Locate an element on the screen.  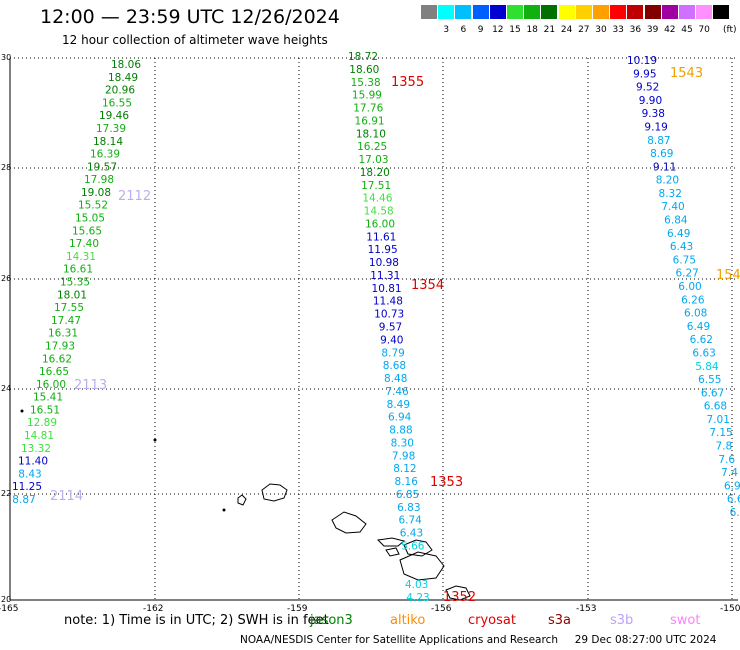
orbit-number-label: 2112 is located at coordinates (134, 196).